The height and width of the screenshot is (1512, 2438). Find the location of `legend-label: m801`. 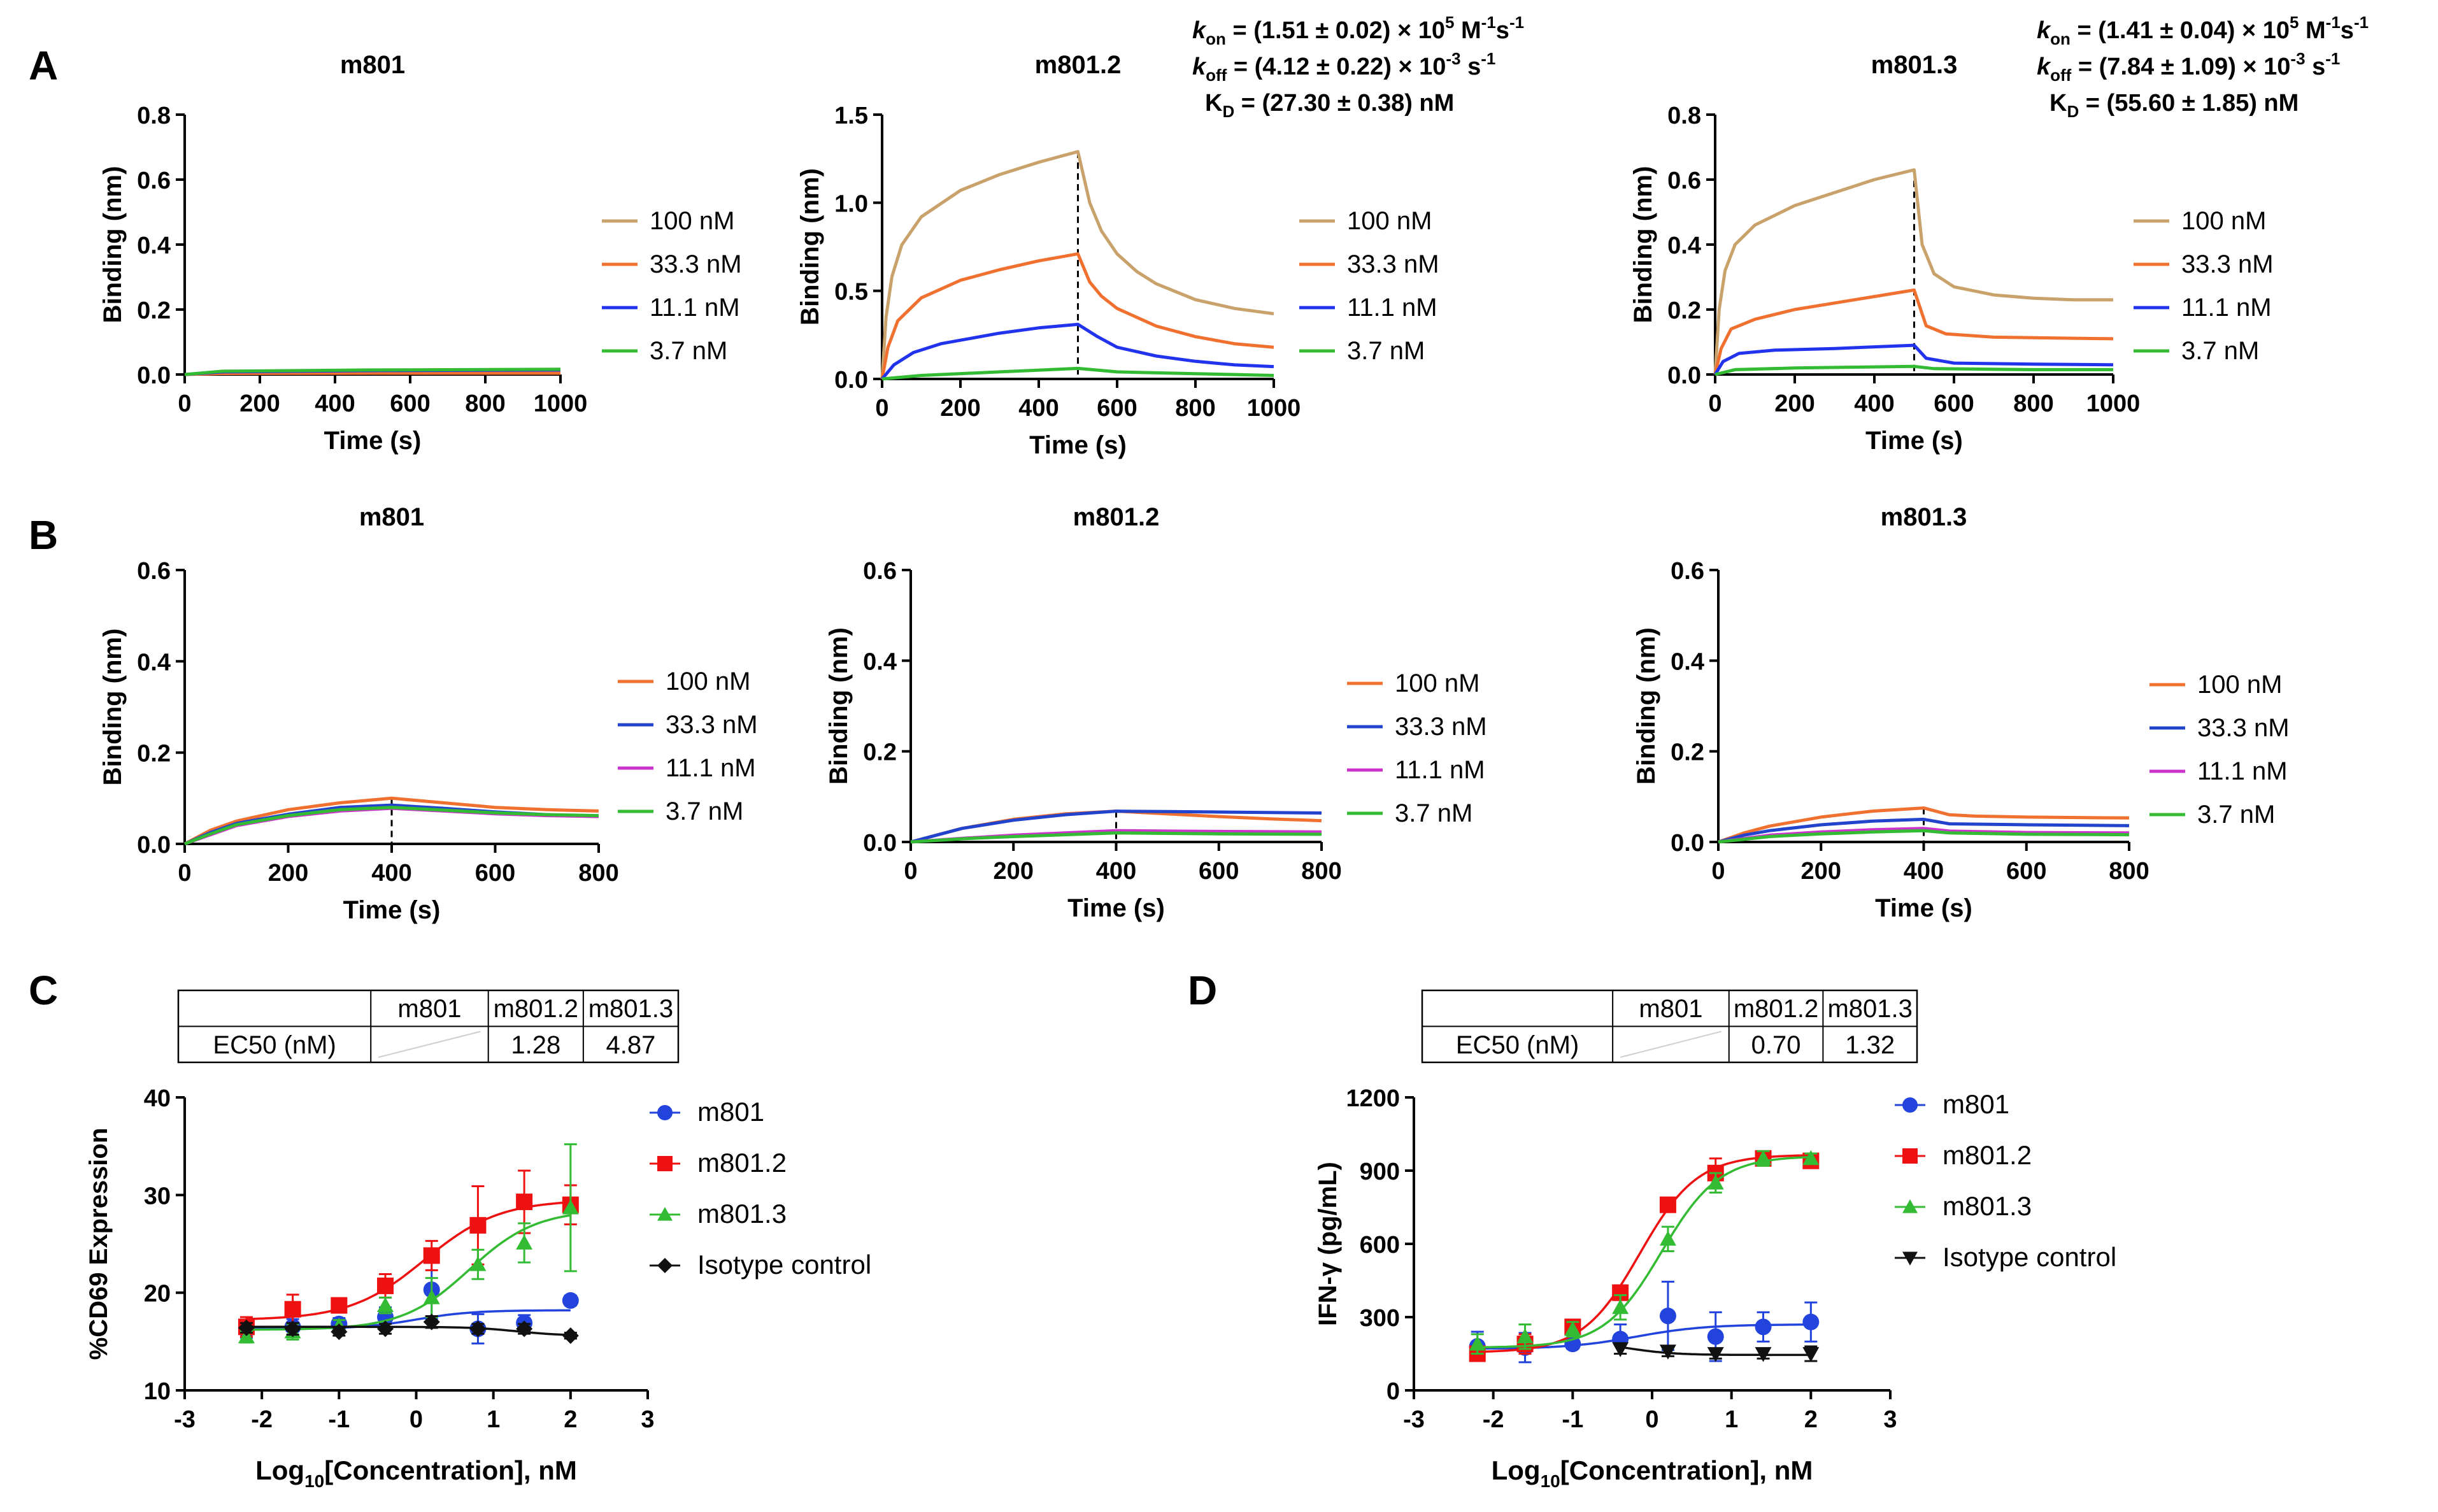

legend-label: m801 is located at coordinates (1976, 1104).